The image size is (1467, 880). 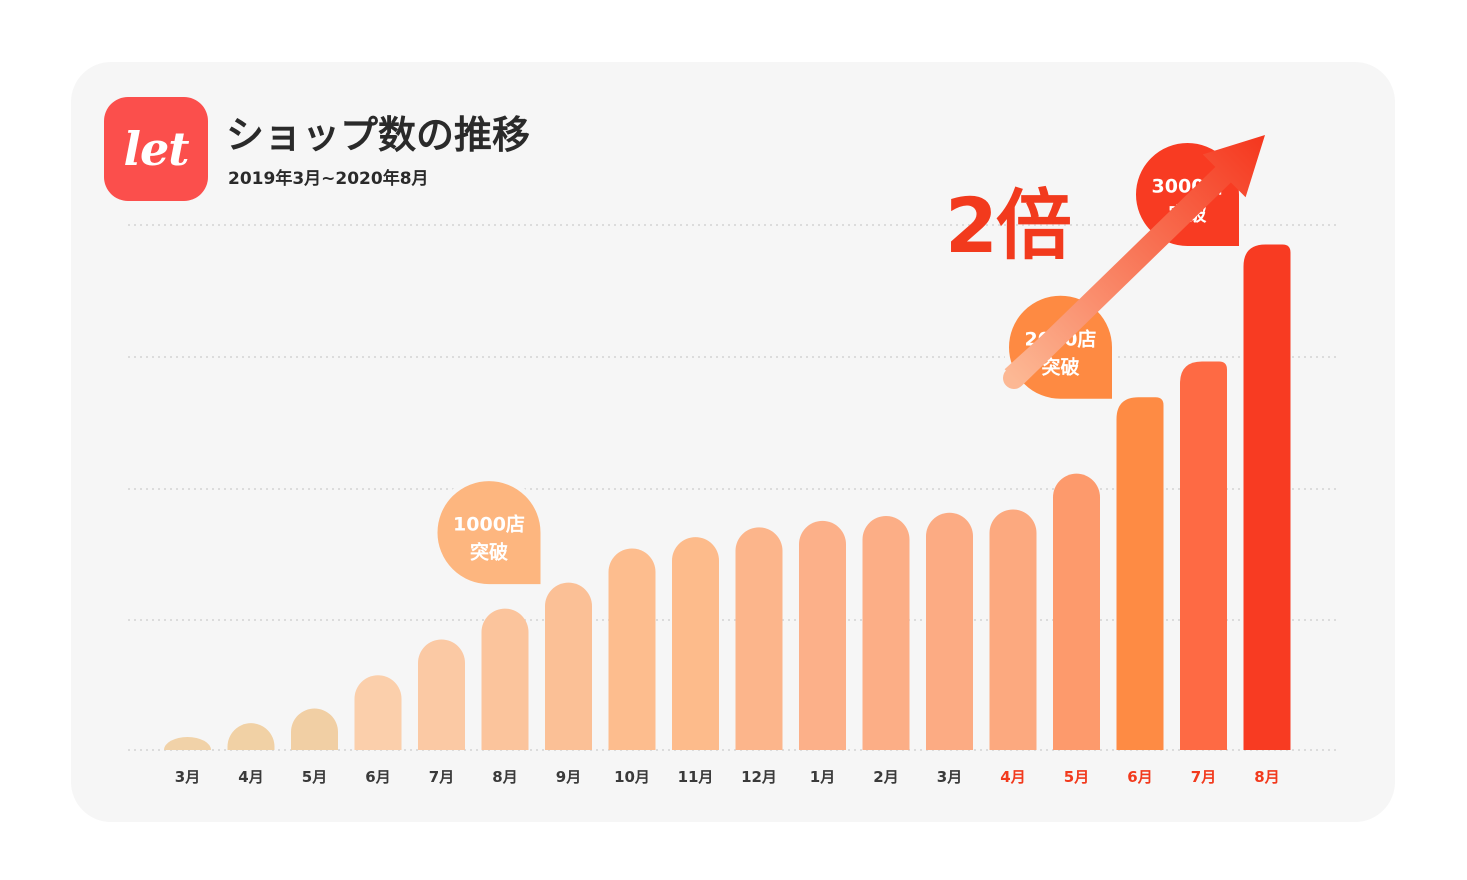 What do you see at coordinates (1008, 225) in the screenshot?
I see `headline-2x: 2倍` at bounding box center [1008, 225].